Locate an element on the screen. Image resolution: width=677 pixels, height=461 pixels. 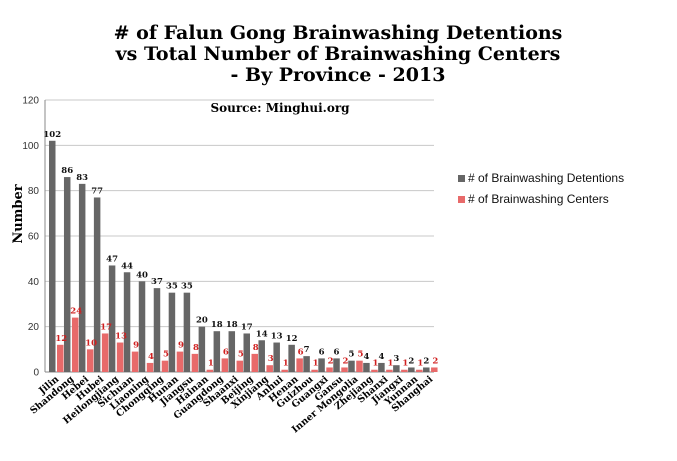
data-label-detentions: 77 is located at coordinates (97, 191).